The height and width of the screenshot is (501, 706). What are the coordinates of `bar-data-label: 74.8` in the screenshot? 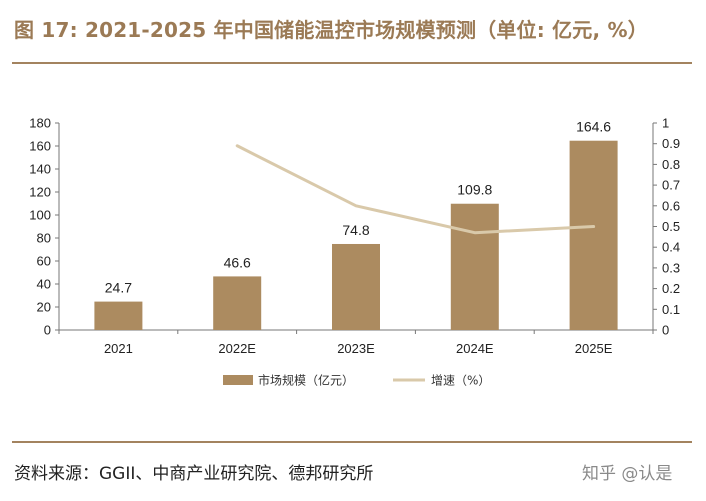 It's located at (355, 230).